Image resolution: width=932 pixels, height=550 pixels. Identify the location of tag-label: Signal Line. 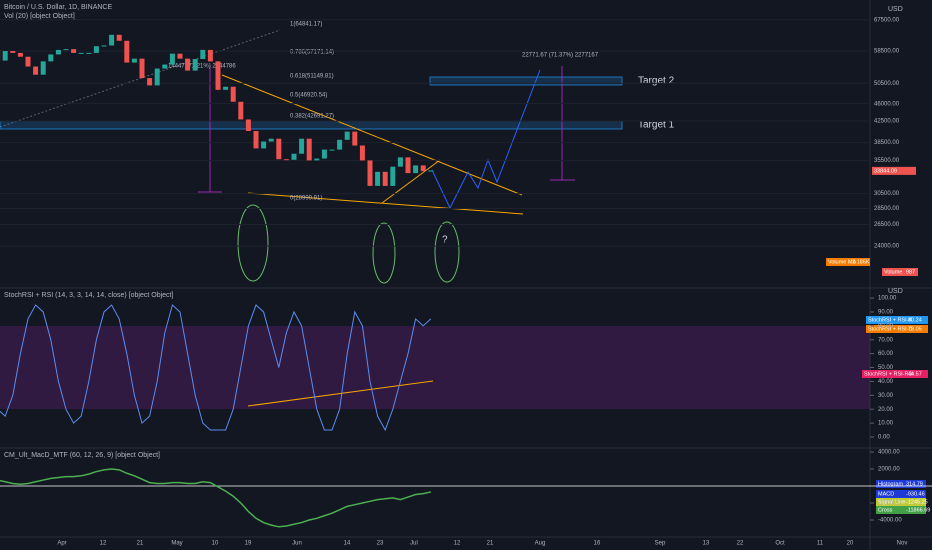
(891, 502).